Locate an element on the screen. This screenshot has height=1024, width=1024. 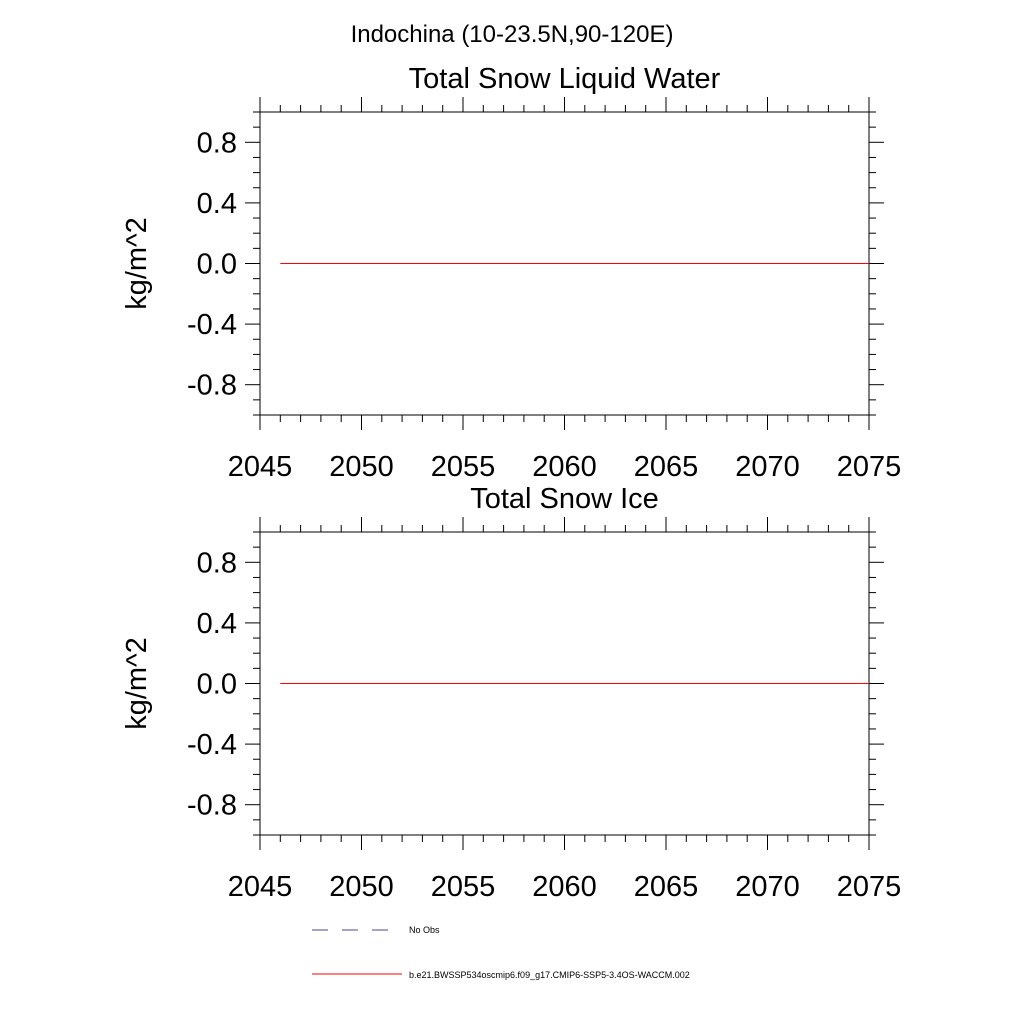
region-title: Indochina (10-23.5N,90-120E) is located at coordinates (512, 34).